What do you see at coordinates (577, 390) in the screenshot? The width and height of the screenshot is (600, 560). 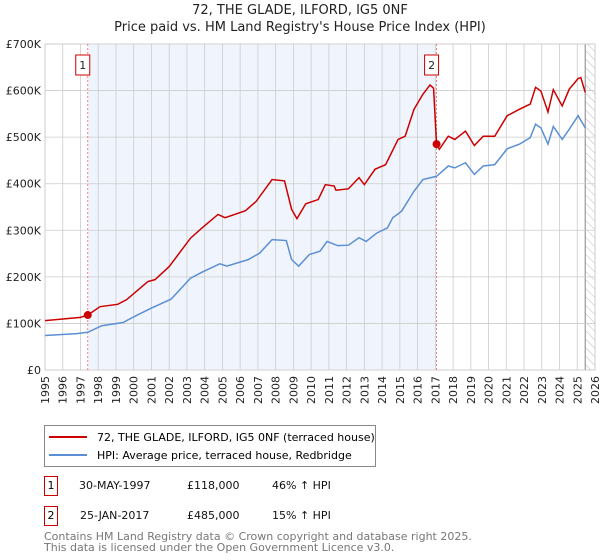 I see `x-tick-label: 2025` at bounding box center [577, 390].